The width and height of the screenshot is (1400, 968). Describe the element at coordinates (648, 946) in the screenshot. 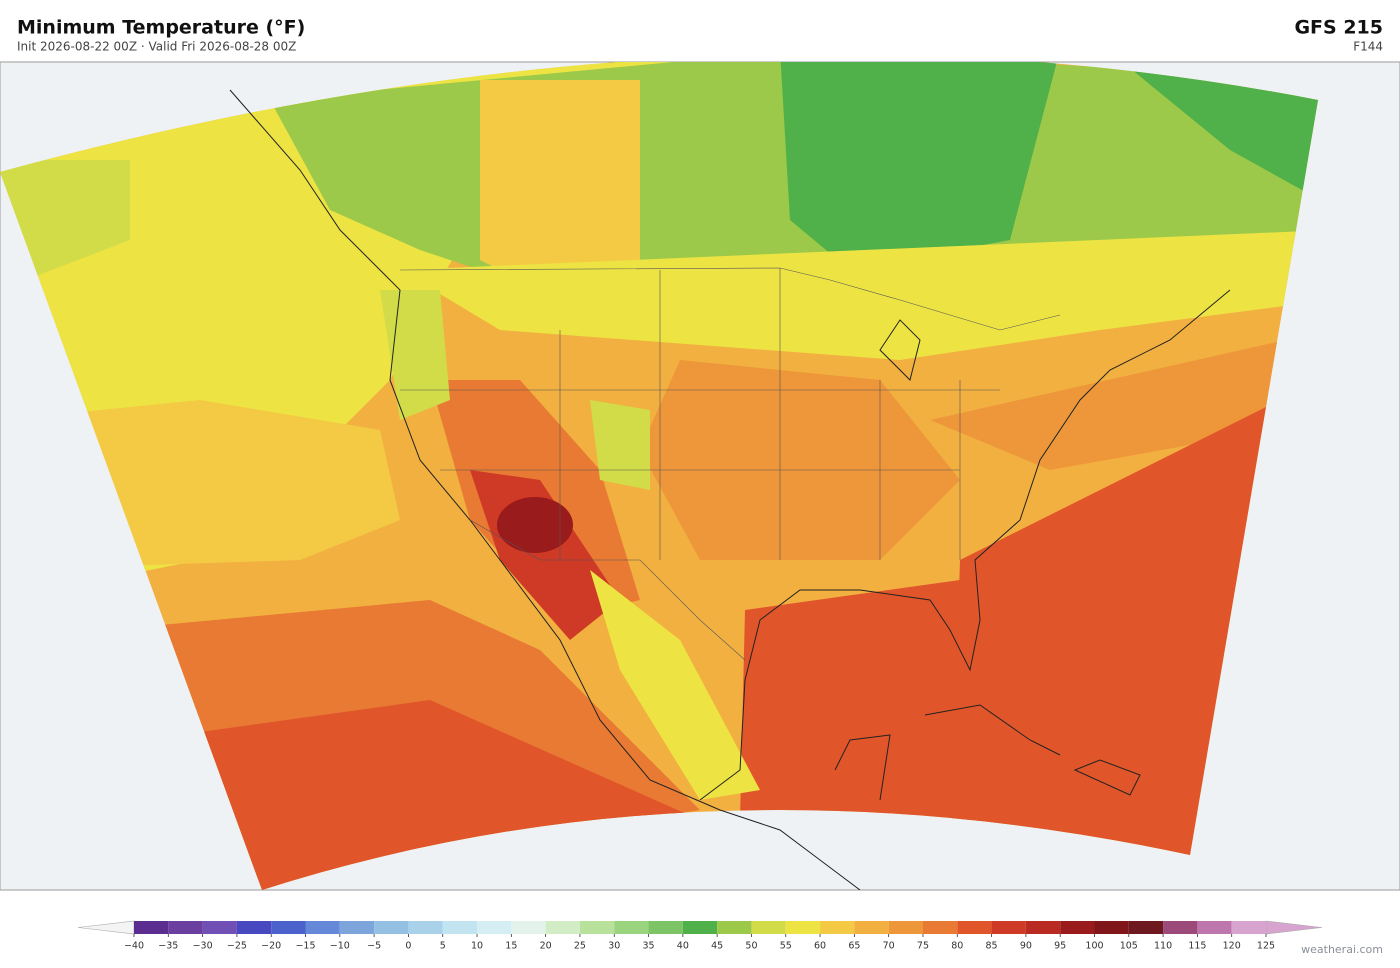

I see `tick-label: 35` at that location.